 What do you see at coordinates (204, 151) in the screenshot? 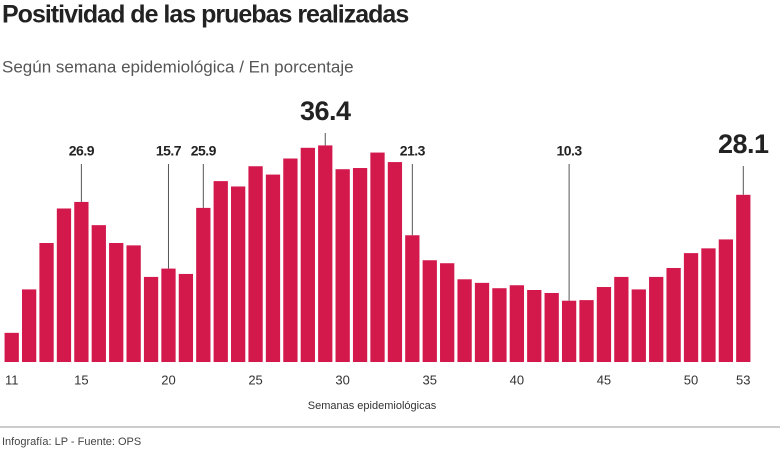
I see `value-label: 25.9` at bounding box center [204, 151].